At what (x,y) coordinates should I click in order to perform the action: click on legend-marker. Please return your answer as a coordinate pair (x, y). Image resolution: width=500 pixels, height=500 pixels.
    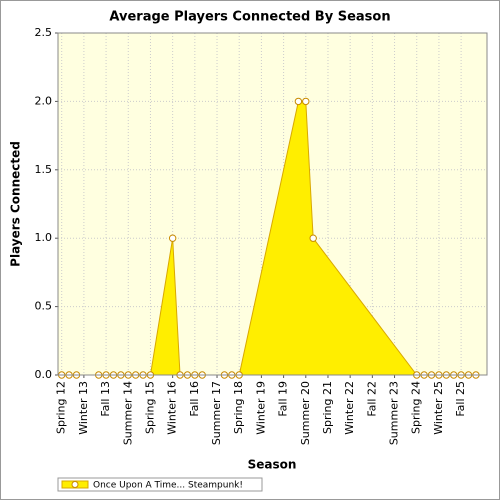
    Looking at the image, I should click on (75, 484).